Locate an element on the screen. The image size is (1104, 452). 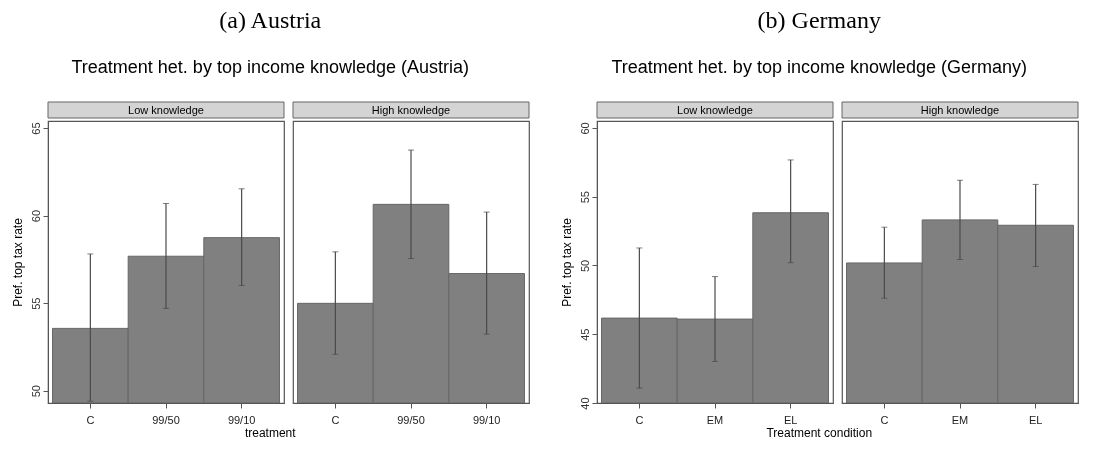
text: (b) Germany is located at coordinates (819, 19).